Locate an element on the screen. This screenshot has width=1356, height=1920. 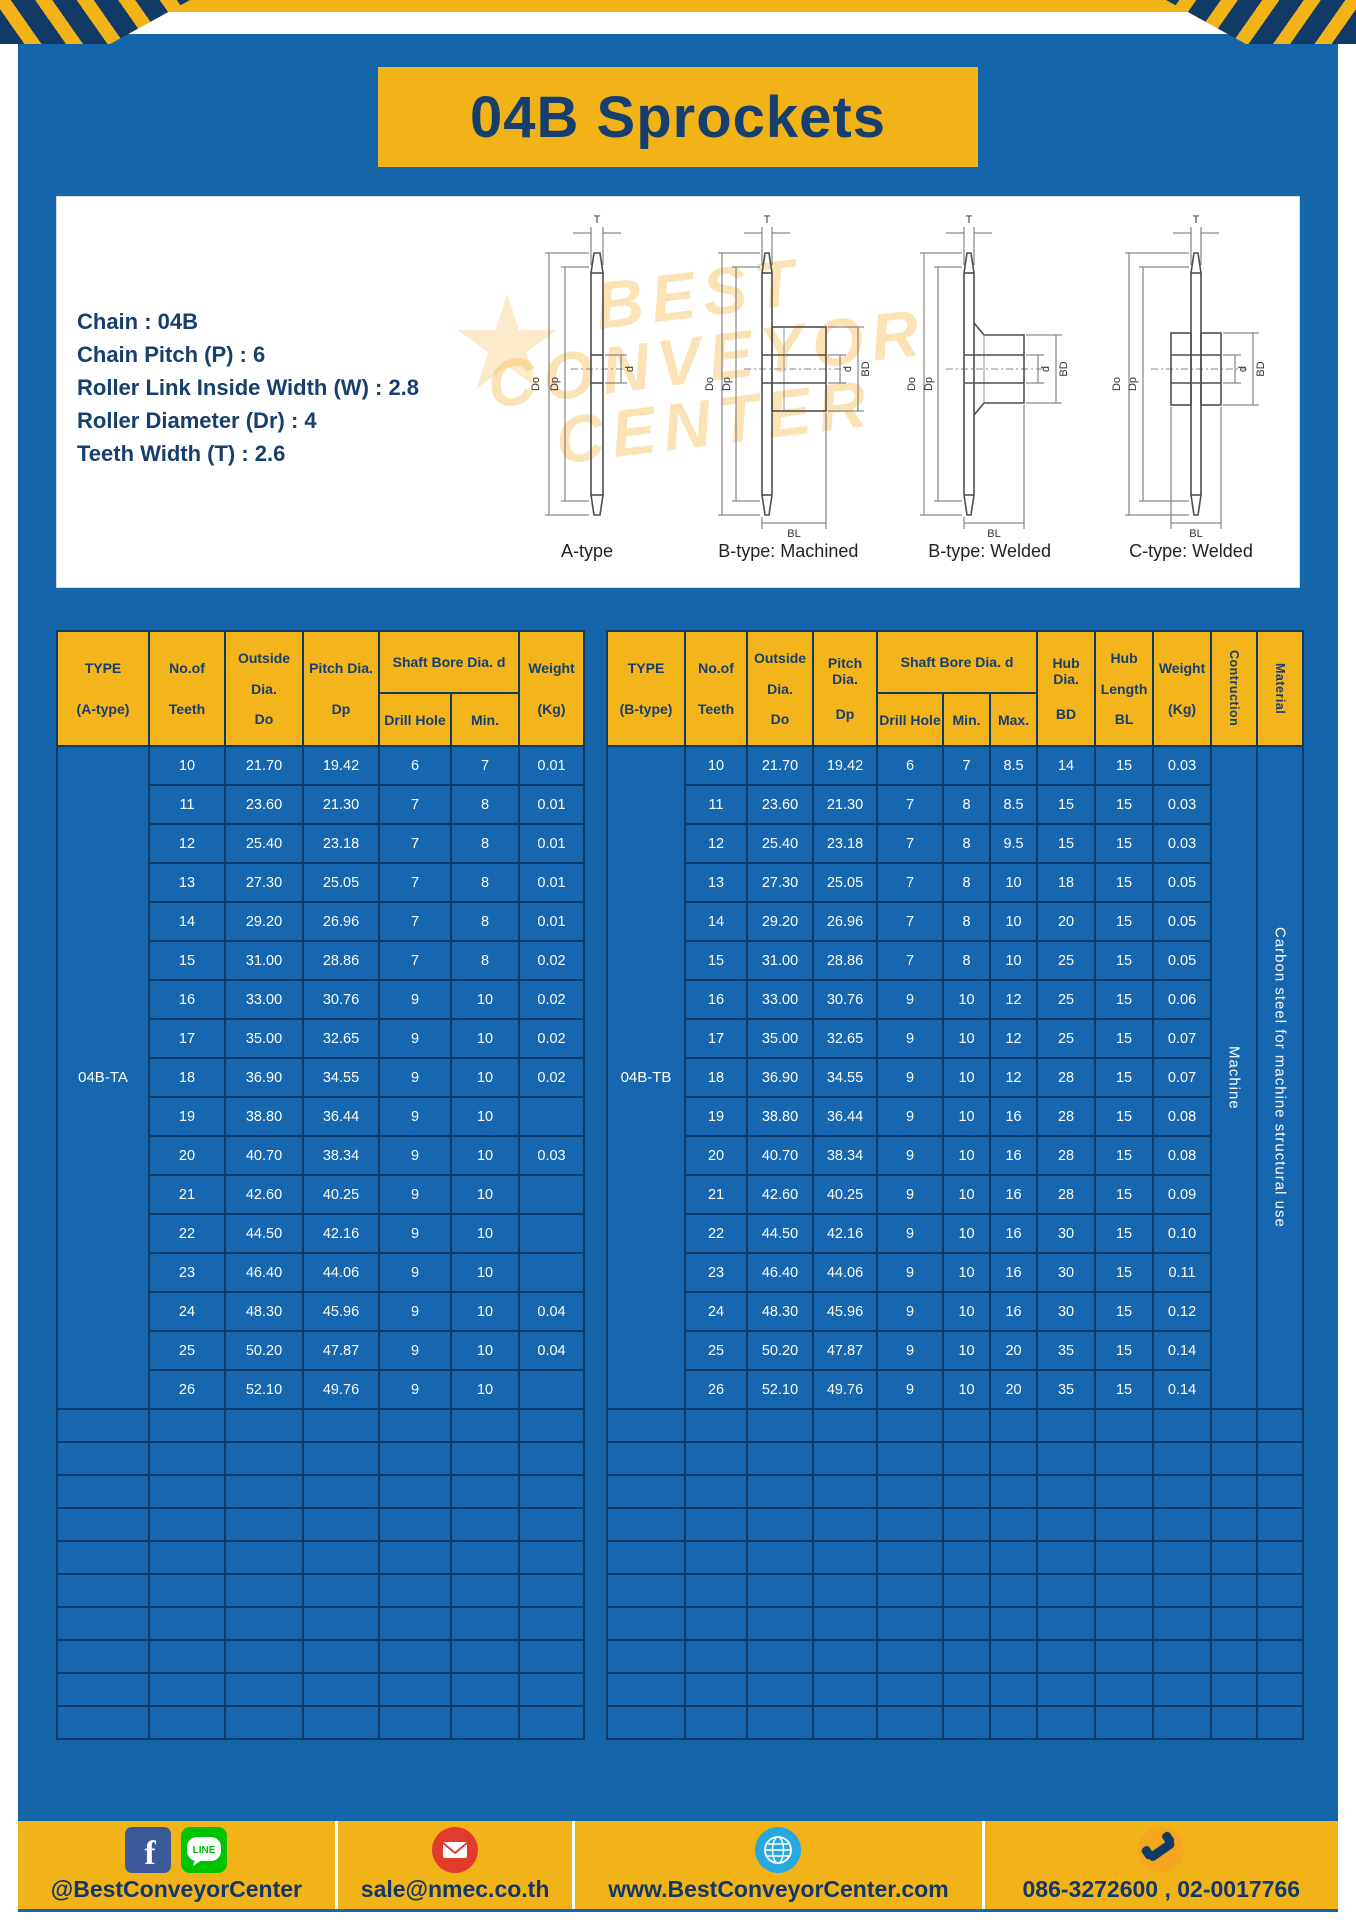
table-cell: 28.86 is located at coordinates (845, 960).